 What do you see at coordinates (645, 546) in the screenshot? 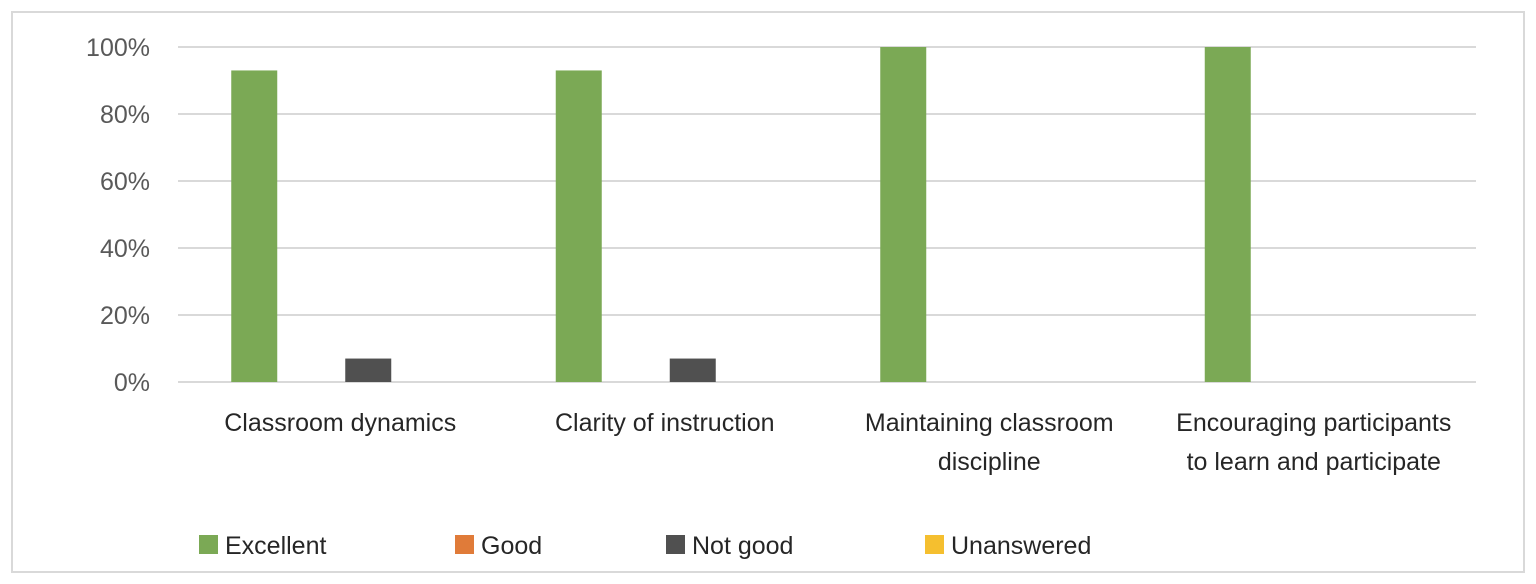
I see `legend: Excellent Good Not good Unanswered` at bounding box center [645, 546].